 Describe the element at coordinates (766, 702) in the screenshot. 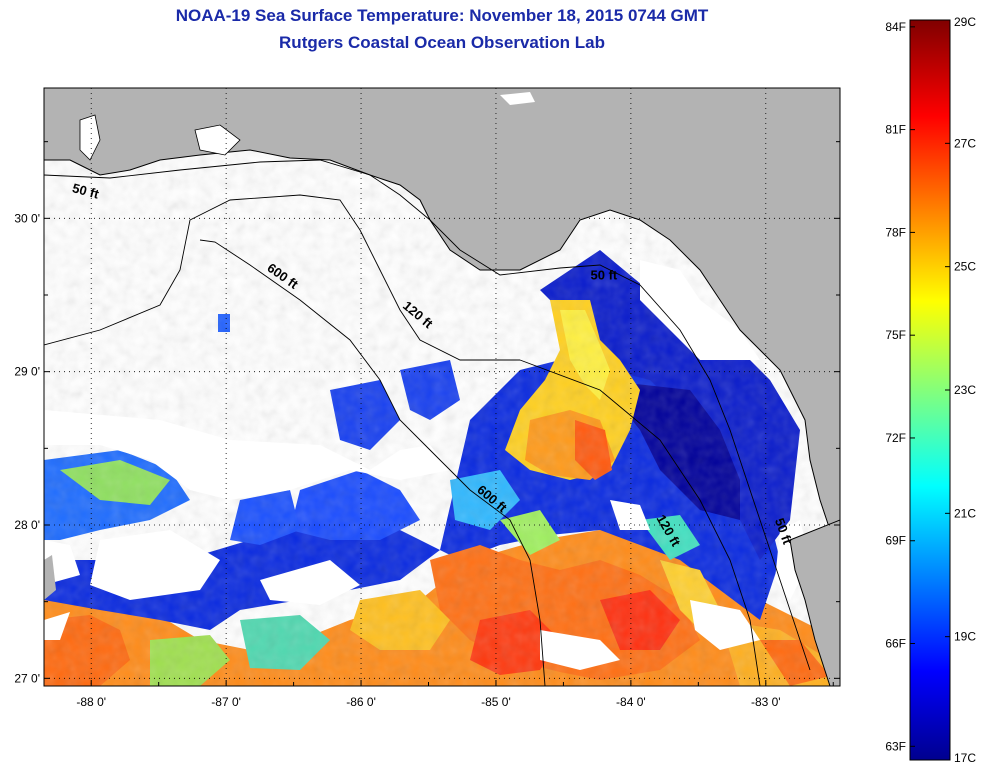

I see `lon-tick-label: -83 0'` at that location.